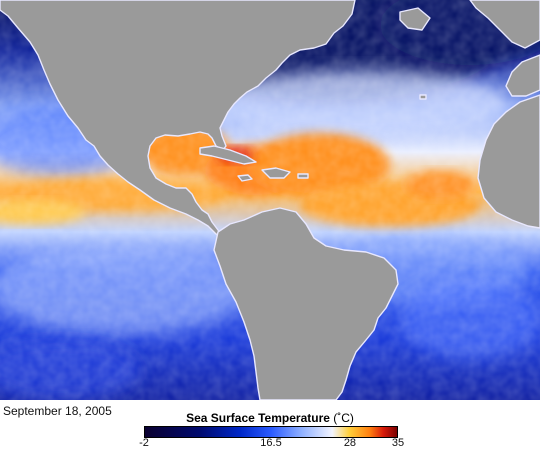 This screenshot has width=540, height=450. What do you see at coordinates (508, 161) in the screenshot?
I see `africa-landmass` at bounding box center [508, 161].